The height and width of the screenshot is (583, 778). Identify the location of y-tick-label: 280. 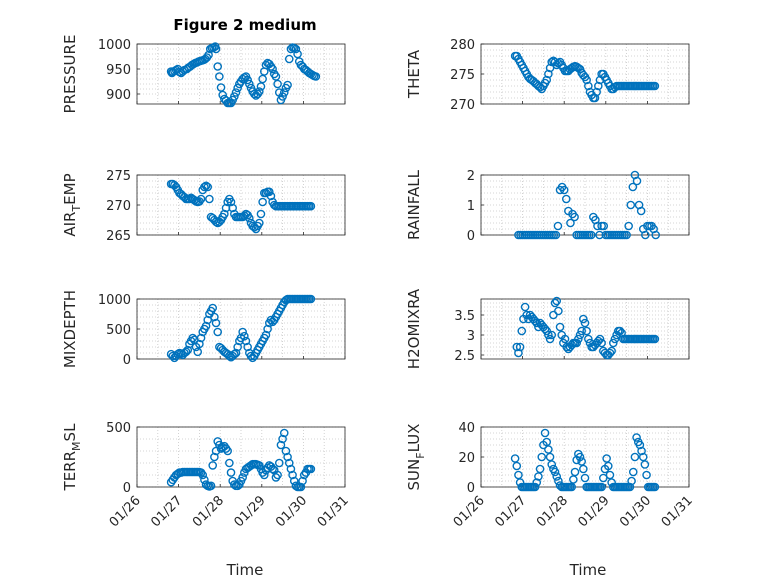
(462, 45).